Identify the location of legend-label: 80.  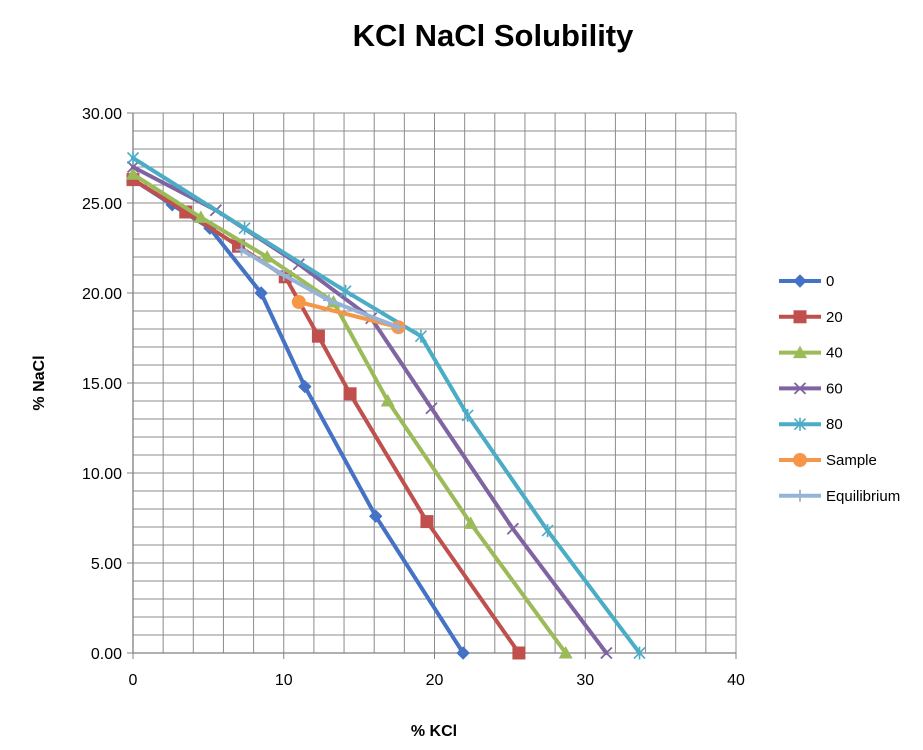
(834, 424).